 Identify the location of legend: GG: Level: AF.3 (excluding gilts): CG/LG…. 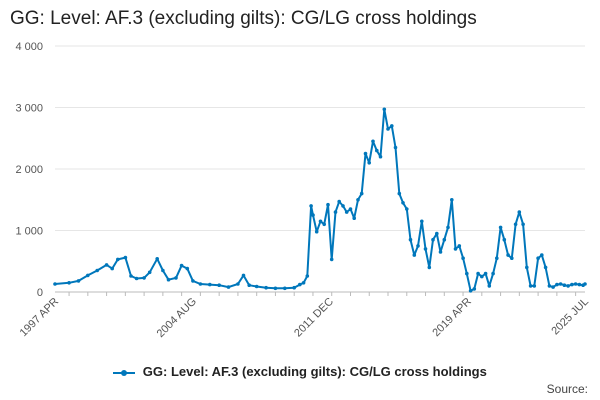
(300, 371).